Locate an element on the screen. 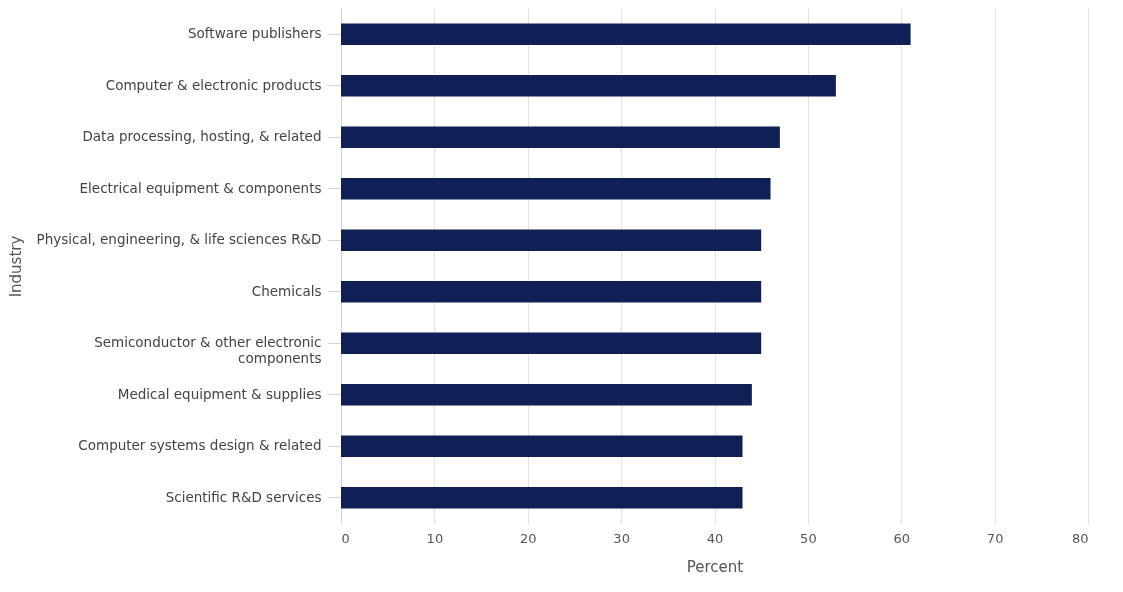  y-tick-label: Chemicals is located at coordinates (286, 290).